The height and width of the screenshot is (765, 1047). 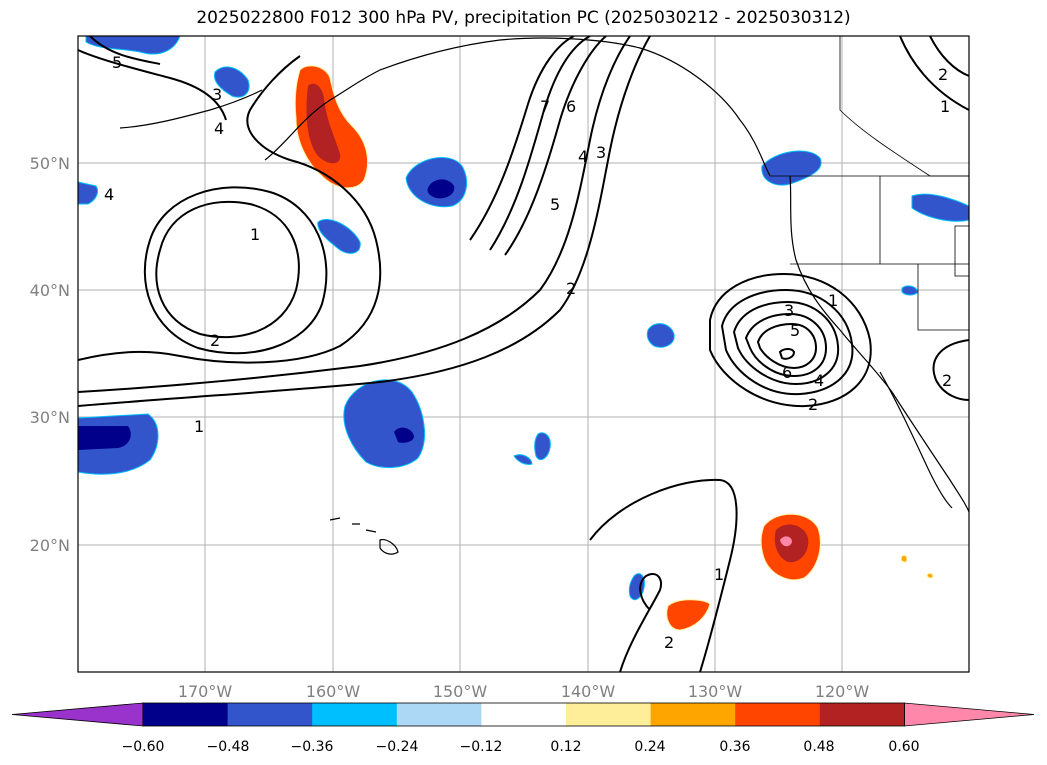 What do you see at coordinates (312, 747) in the screenshot?
I see `colorbar-tick: −0.36` at bounding box center [312, 747].